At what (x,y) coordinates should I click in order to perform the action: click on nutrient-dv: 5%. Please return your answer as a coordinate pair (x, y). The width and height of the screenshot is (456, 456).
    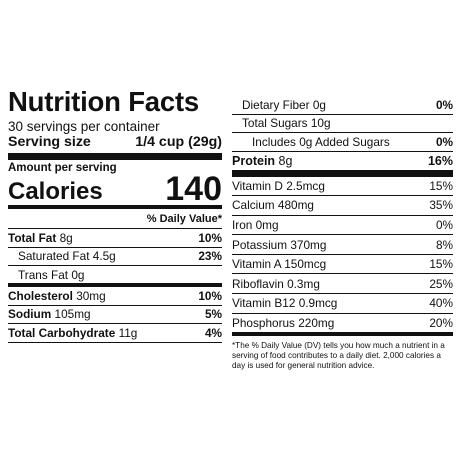
    Looking at the image, I should click on (213, 314).